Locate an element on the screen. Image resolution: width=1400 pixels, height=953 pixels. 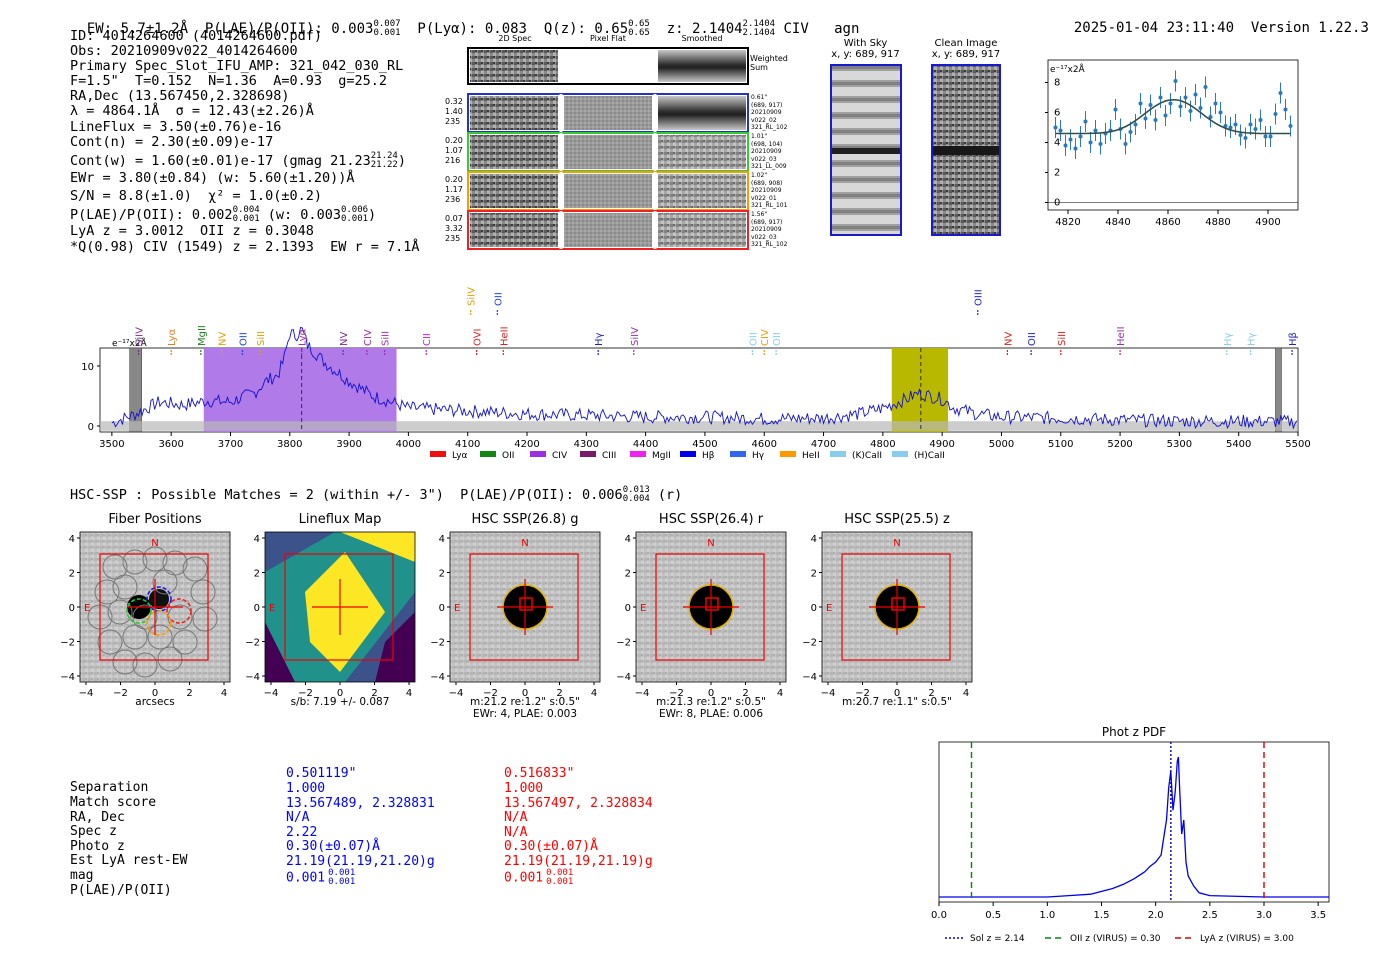
hsc-ytick-label: −4 is located at coordinates (252, 677).